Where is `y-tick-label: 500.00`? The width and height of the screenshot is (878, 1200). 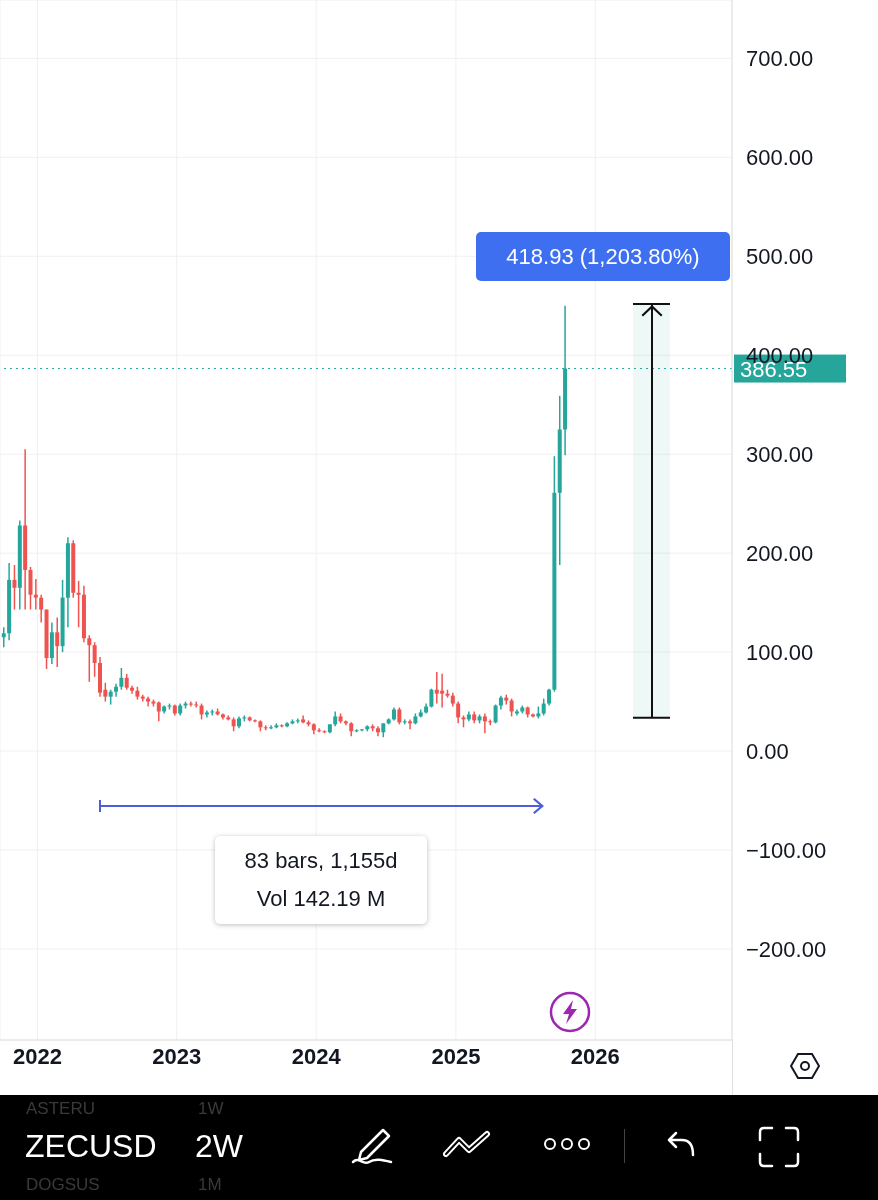 y-tick-label: 500.00 is located at coordinates (780, 257).